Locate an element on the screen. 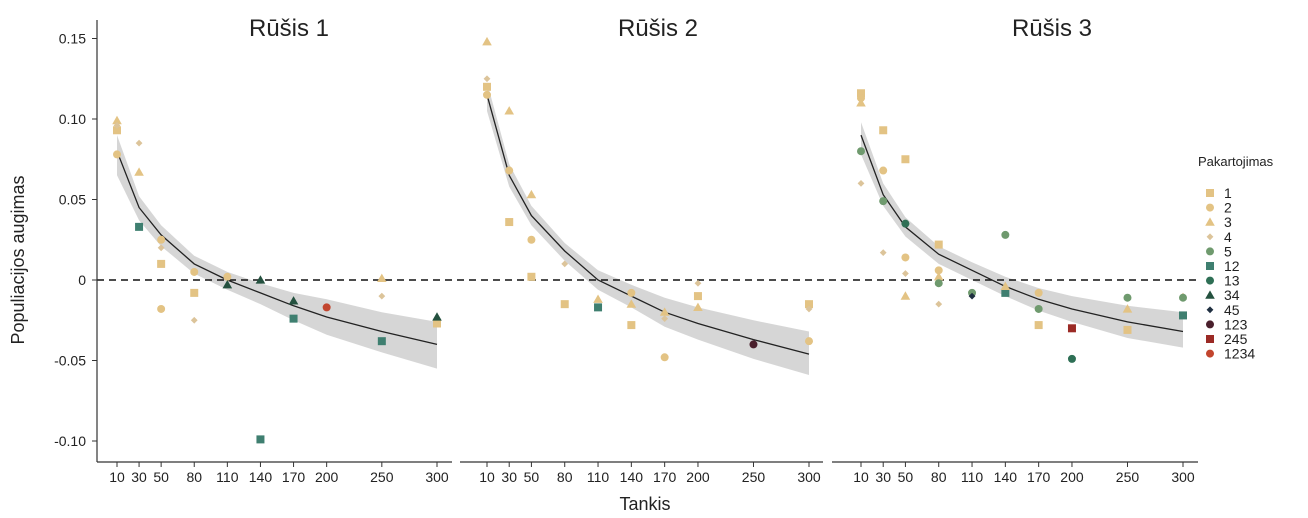 The height and width of the screenshot is (518, 1308). y-tick-label: 0.15 is located at coordinates (72, 39).